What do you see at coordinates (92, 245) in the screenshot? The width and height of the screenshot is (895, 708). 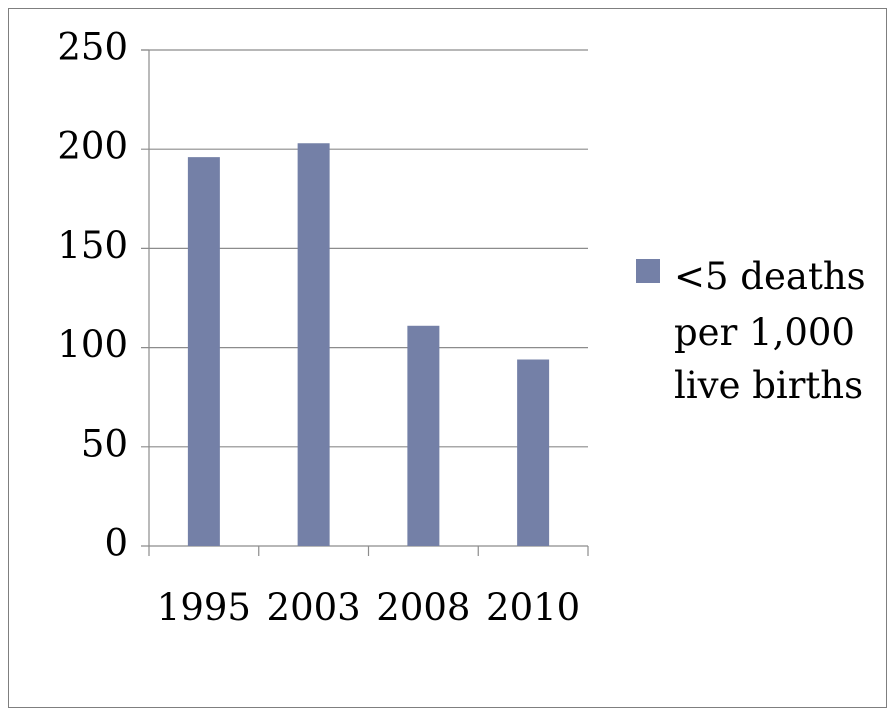 I see `y-tick-label-150: 150` at bounding box center [92, 245].